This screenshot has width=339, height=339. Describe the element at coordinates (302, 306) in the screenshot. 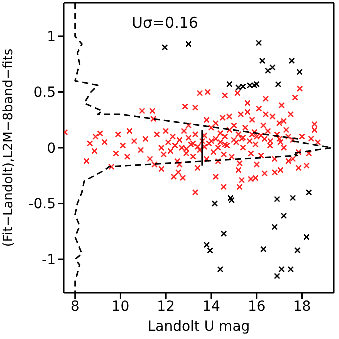

I see `x-tick-label: 18` at that location.